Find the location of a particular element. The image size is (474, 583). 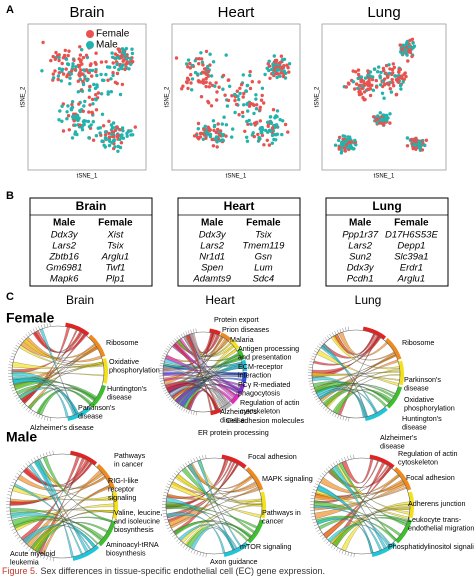

panel-label: B is located at coordinates (10, 196).